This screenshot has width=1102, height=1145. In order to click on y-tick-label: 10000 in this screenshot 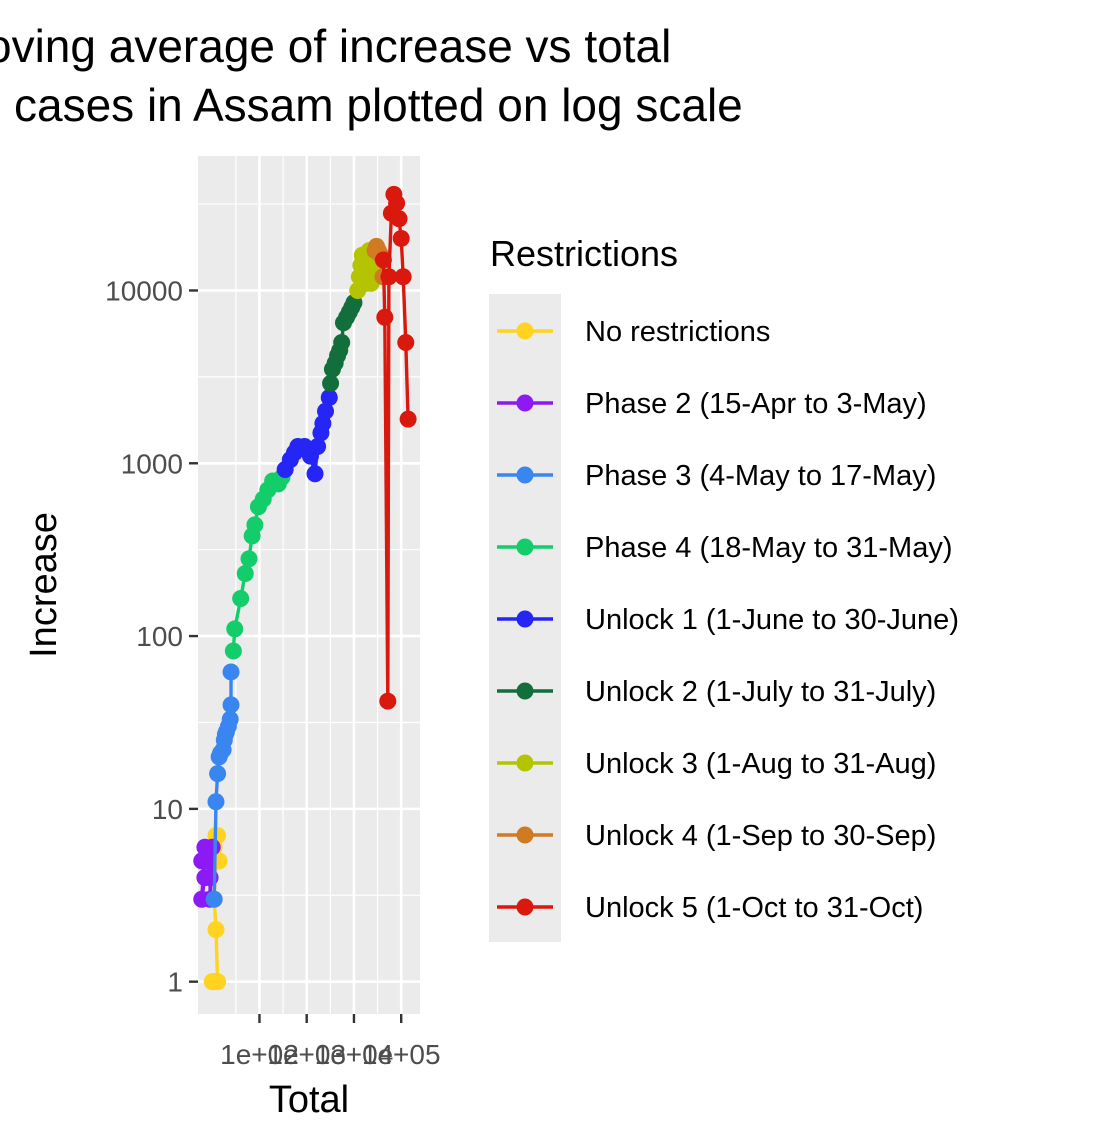, I will do `click(144, 290)`.